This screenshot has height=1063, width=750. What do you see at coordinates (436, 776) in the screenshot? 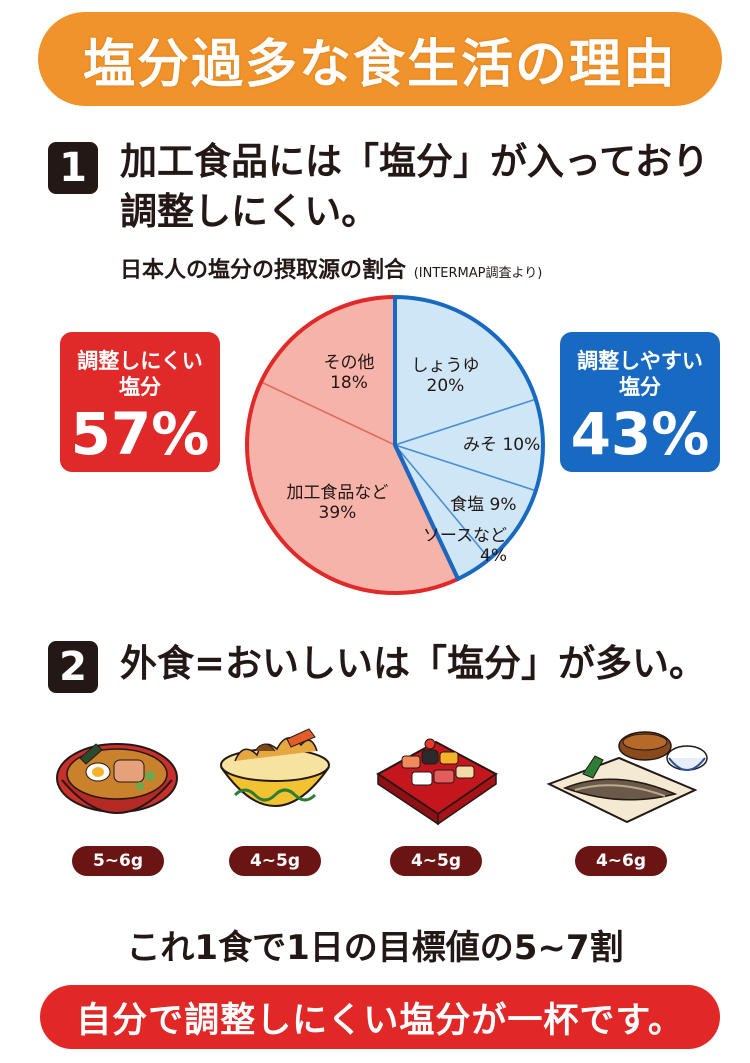
I see `sushi-icon` at bounding box center [436, 776].